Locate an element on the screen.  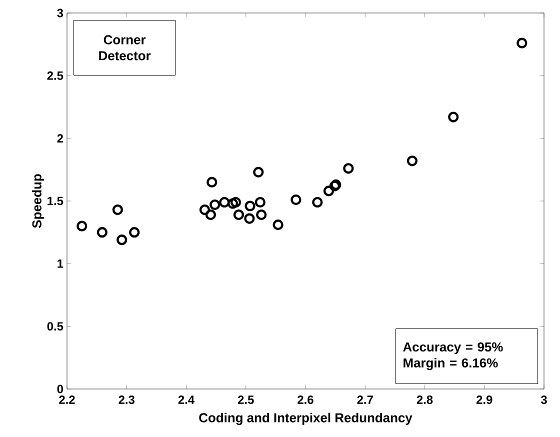
x-tick-label: 3 is located at coordinates (543, 400).